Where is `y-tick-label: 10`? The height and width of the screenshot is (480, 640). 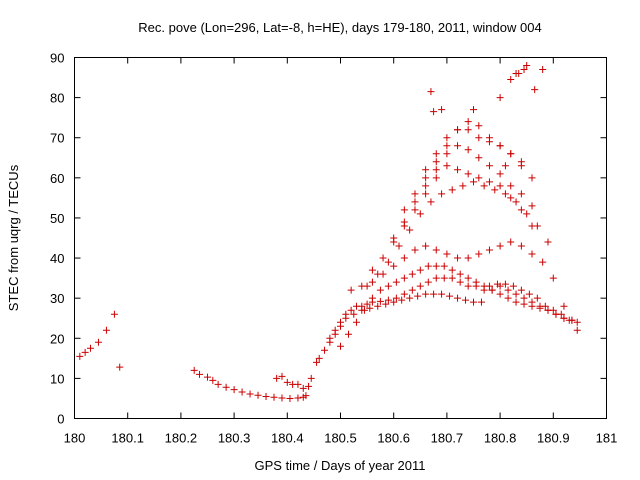
y-tick-label: 10 is located at coordinates (57, 378).